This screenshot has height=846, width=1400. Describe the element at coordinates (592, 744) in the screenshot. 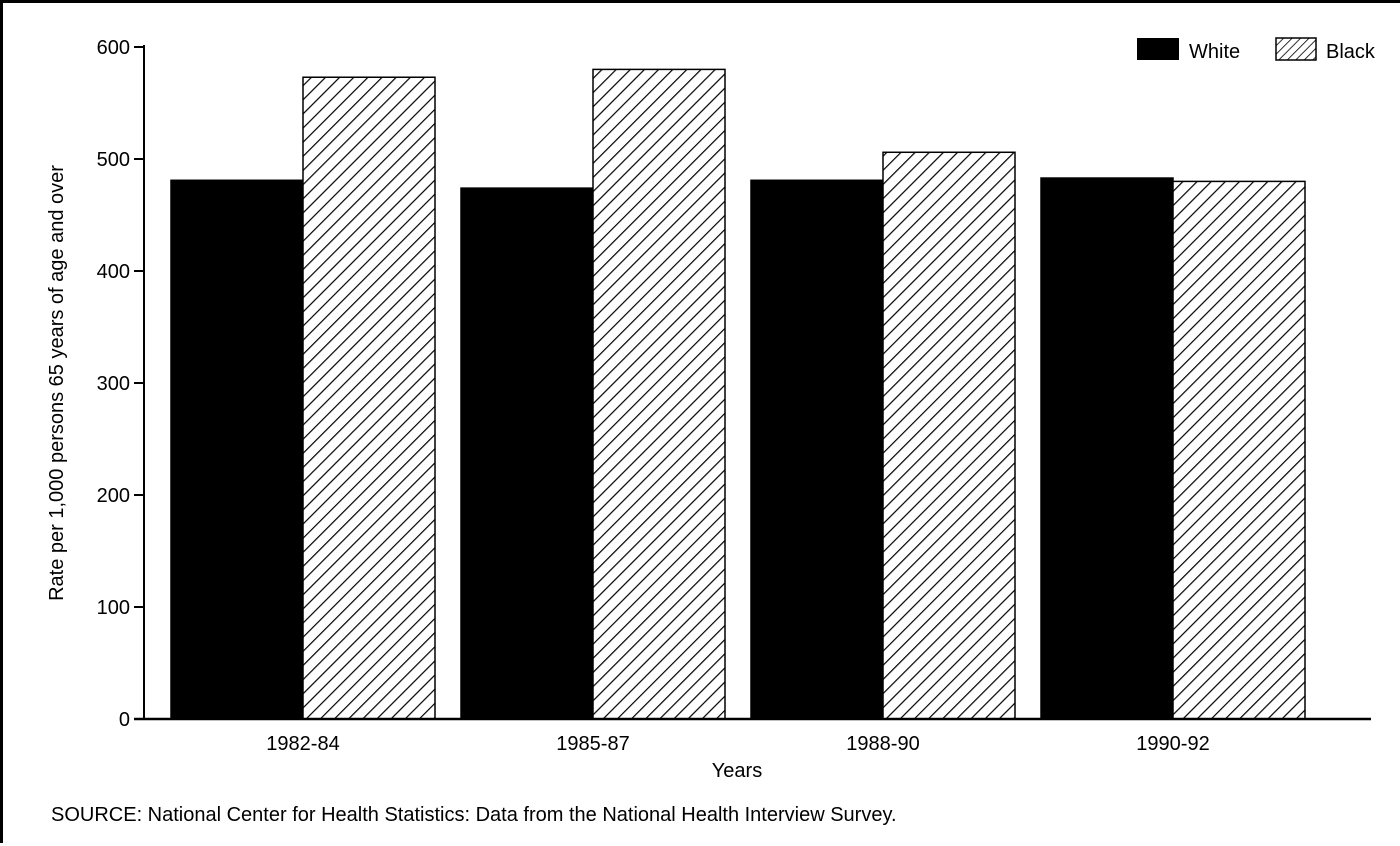

I see `x-tick-label: 1985-87` at that location.